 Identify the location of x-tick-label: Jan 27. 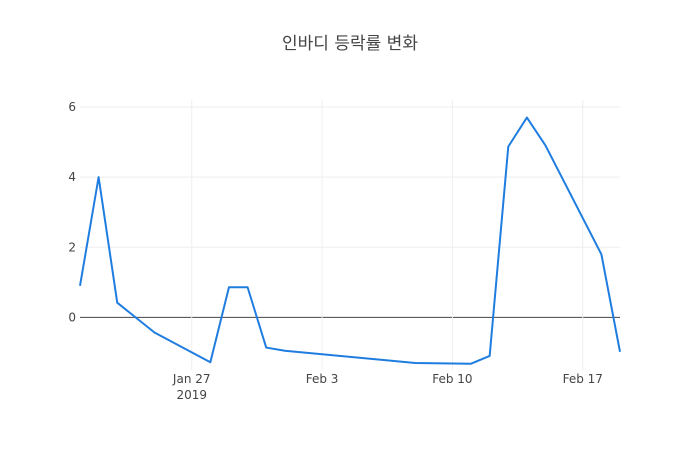
(191, 379).